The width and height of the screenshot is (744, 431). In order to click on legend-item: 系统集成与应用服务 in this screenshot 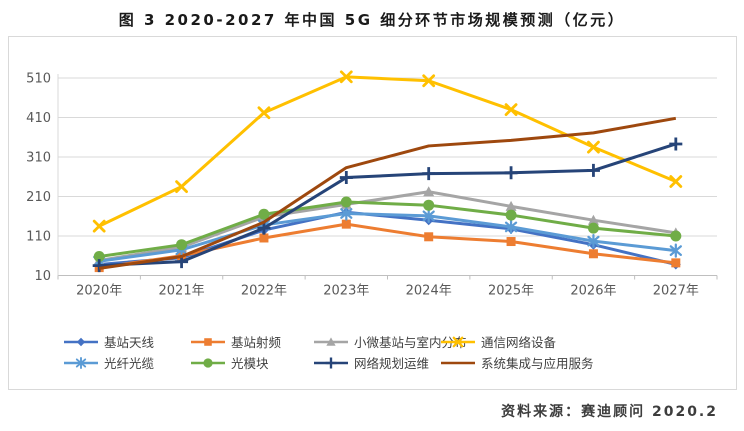, I will do `click(581, 362)`.